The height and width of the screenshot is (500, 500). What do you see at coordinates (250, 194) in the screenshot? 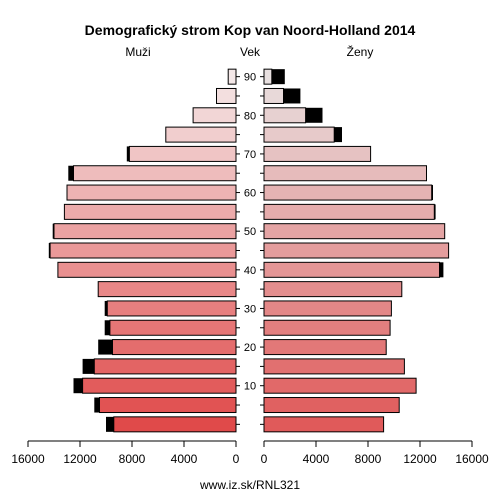
I see `age-tick-label: 60` at bounding box center [250, 194].